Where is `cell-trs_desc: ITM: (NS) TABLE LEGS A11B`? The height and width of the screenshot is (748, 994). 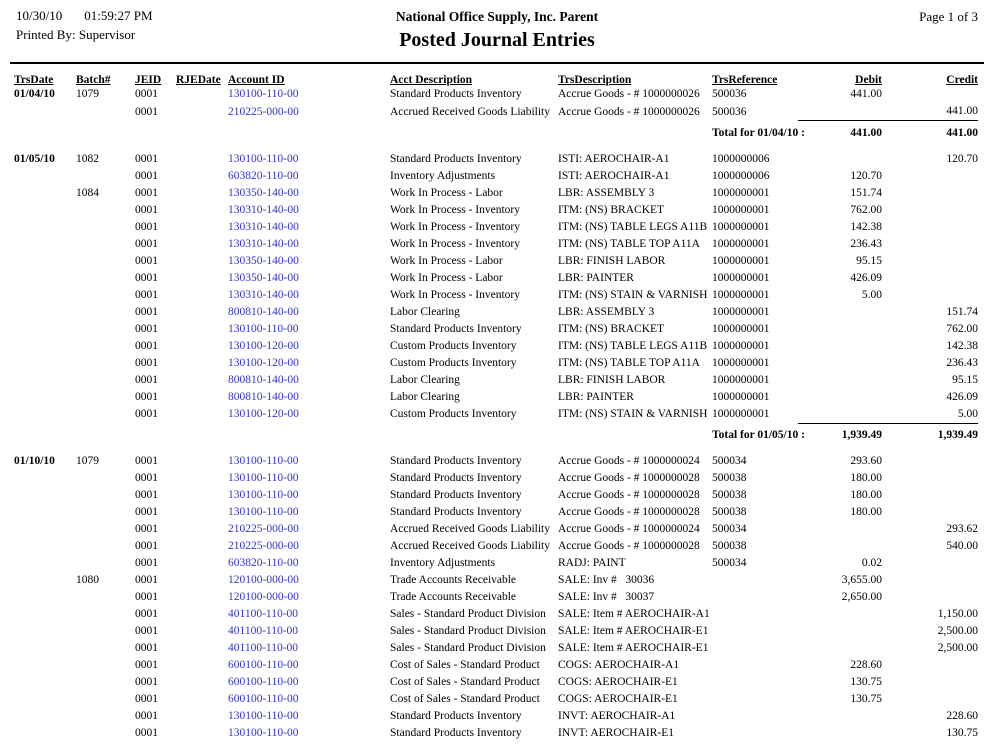 cell-trs_desc: ITM: (NS) TABLE LEGS A11B is located at coordinates (633, 226).